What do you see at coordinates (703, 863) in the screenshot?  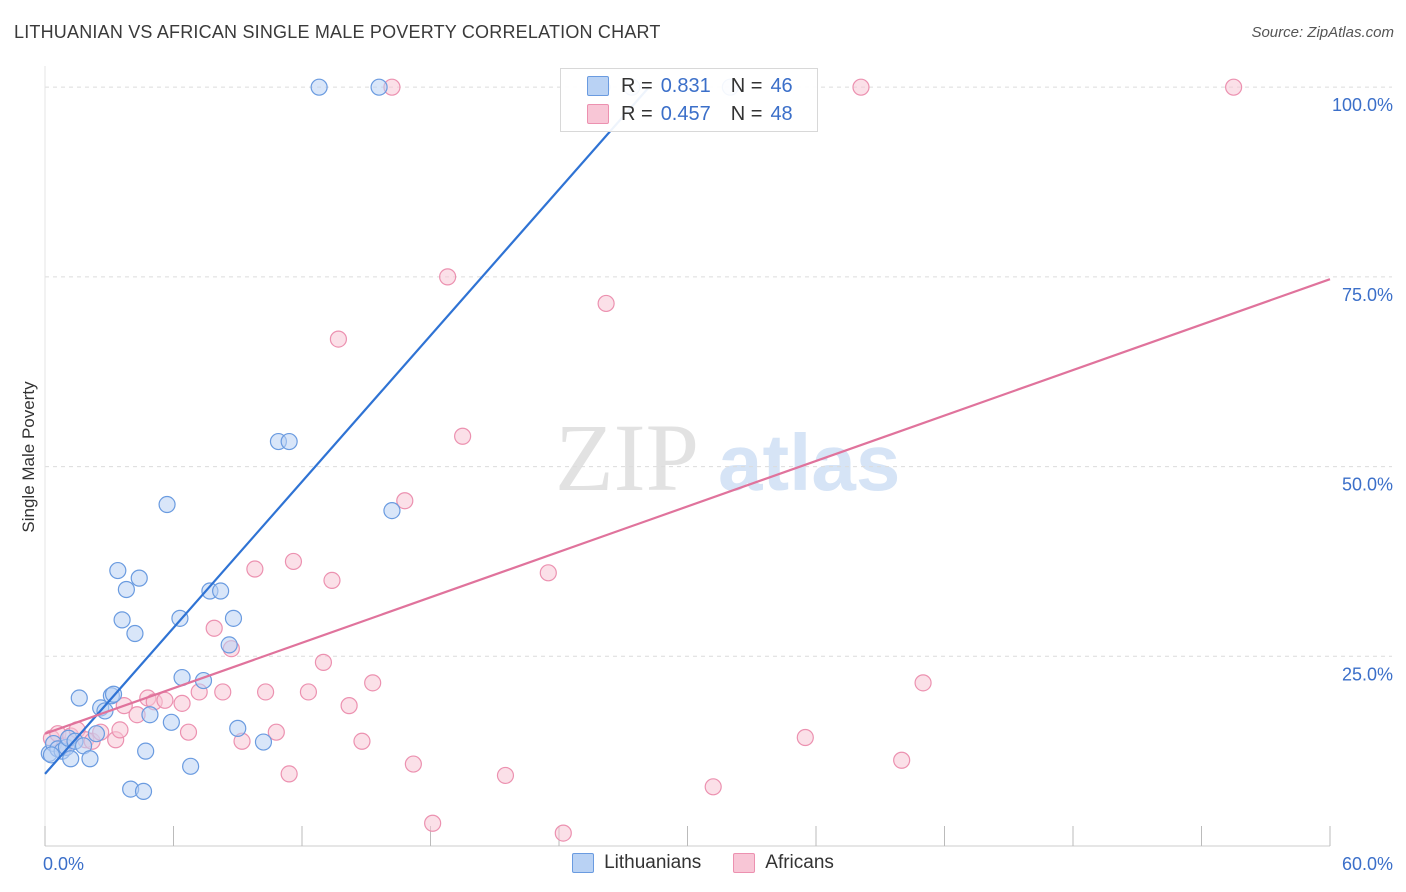 I see `series-legend: Lithuanians Africans` at bounding box center [703, 863].